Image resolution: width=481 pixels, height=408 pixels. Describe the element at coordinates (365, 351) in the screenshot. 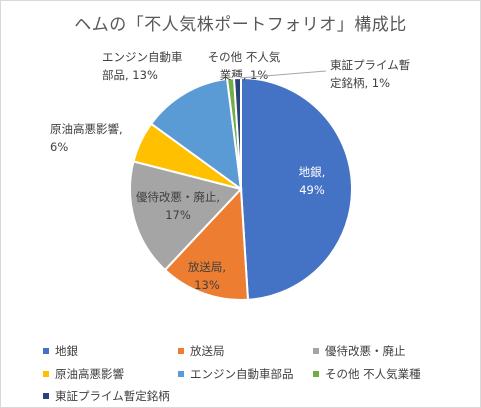

I see `legend-label-3: 優待改悪・廃止` at that location.